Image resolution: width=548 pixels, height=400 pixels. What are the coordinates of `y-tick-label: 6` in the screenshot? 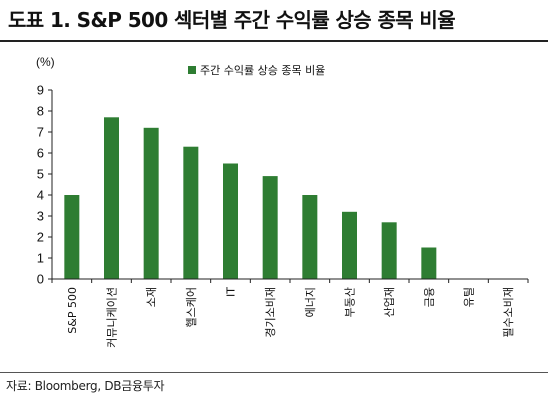 It's located at (40, 153).